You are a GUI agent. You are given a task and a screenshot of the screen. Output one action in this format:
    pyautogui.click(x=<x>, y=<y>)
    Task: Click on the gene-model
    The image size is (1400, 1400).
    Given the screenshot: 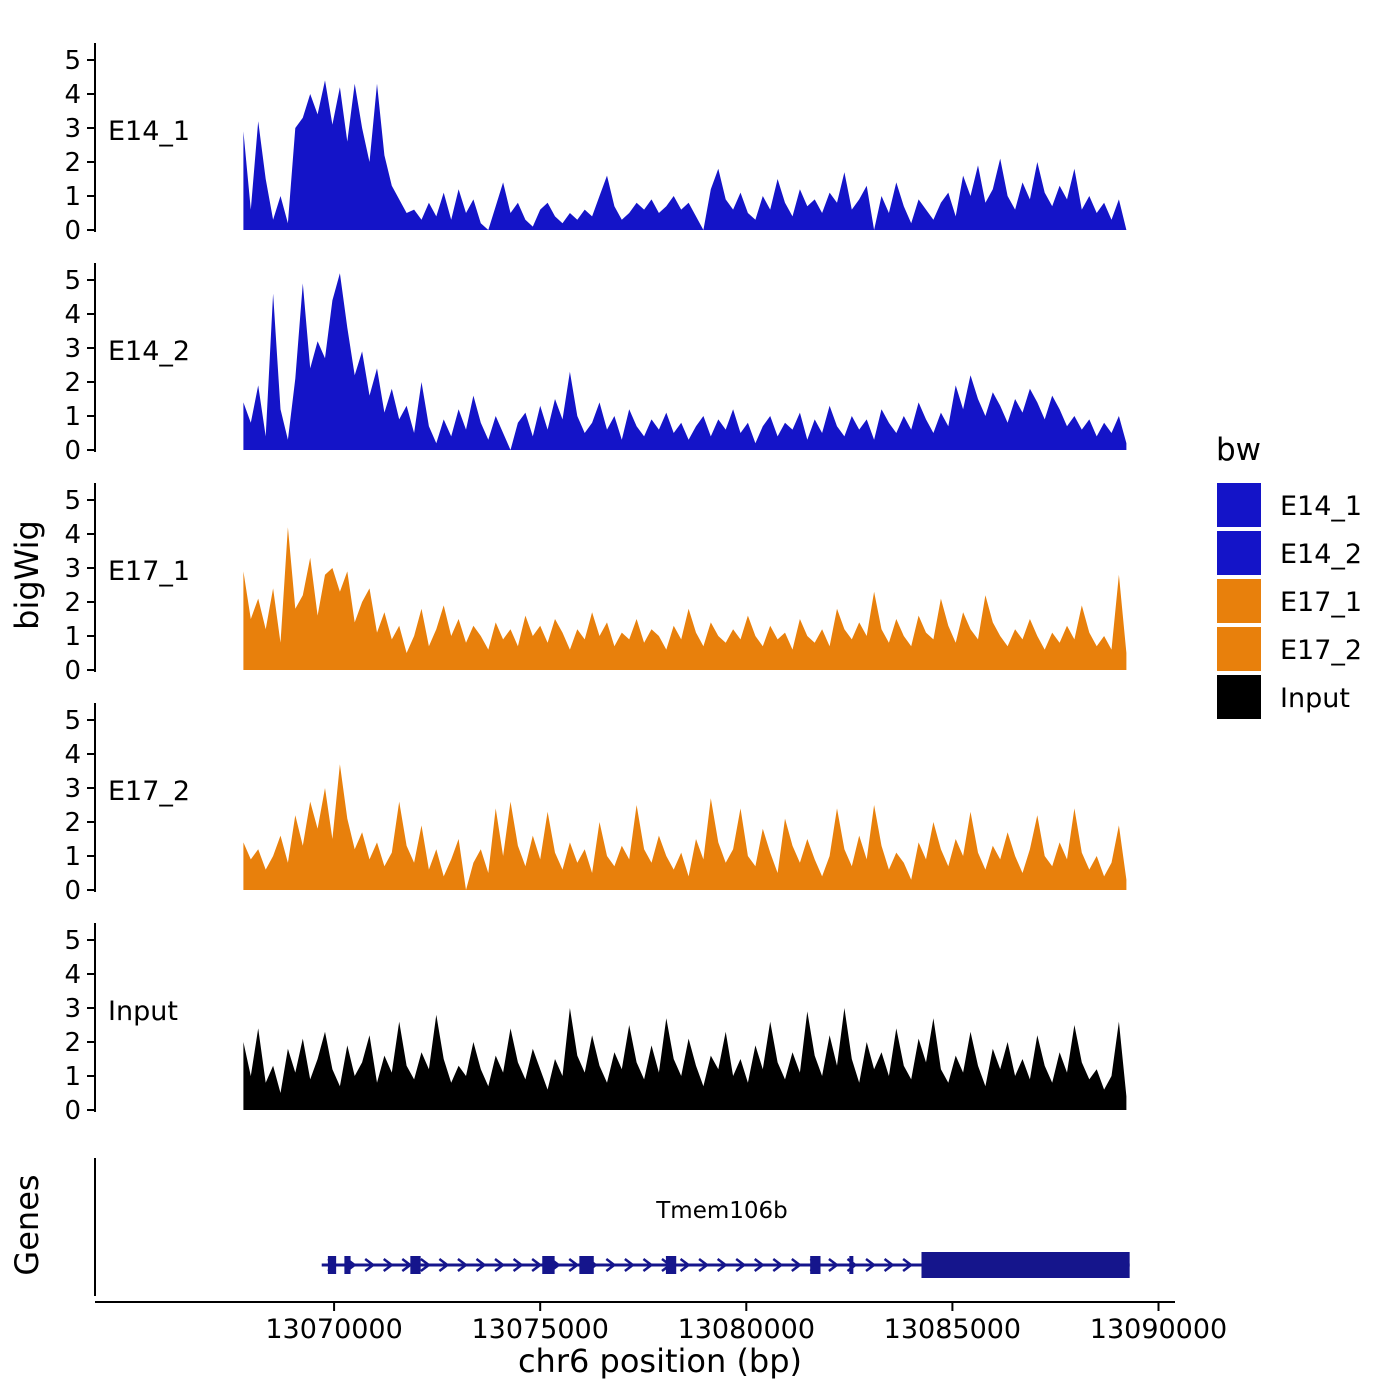 What is the action you would take?
    pyautogui.click(x=612, y=1227)
    